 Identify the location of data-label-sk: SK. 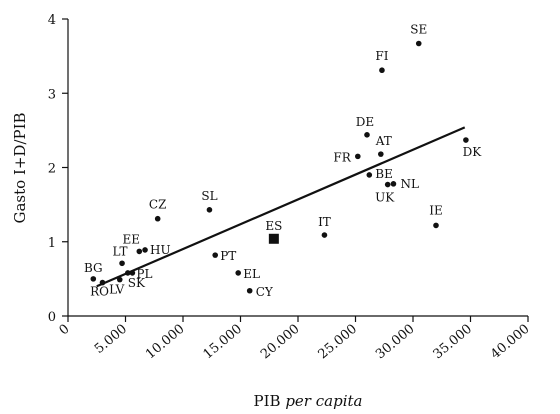
(137, 283).